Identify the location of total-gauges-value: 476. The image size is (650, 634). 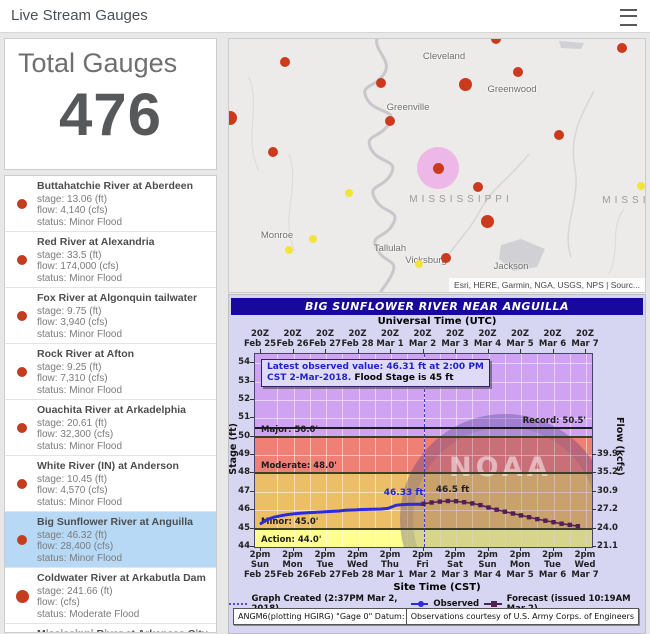
(110, 114).